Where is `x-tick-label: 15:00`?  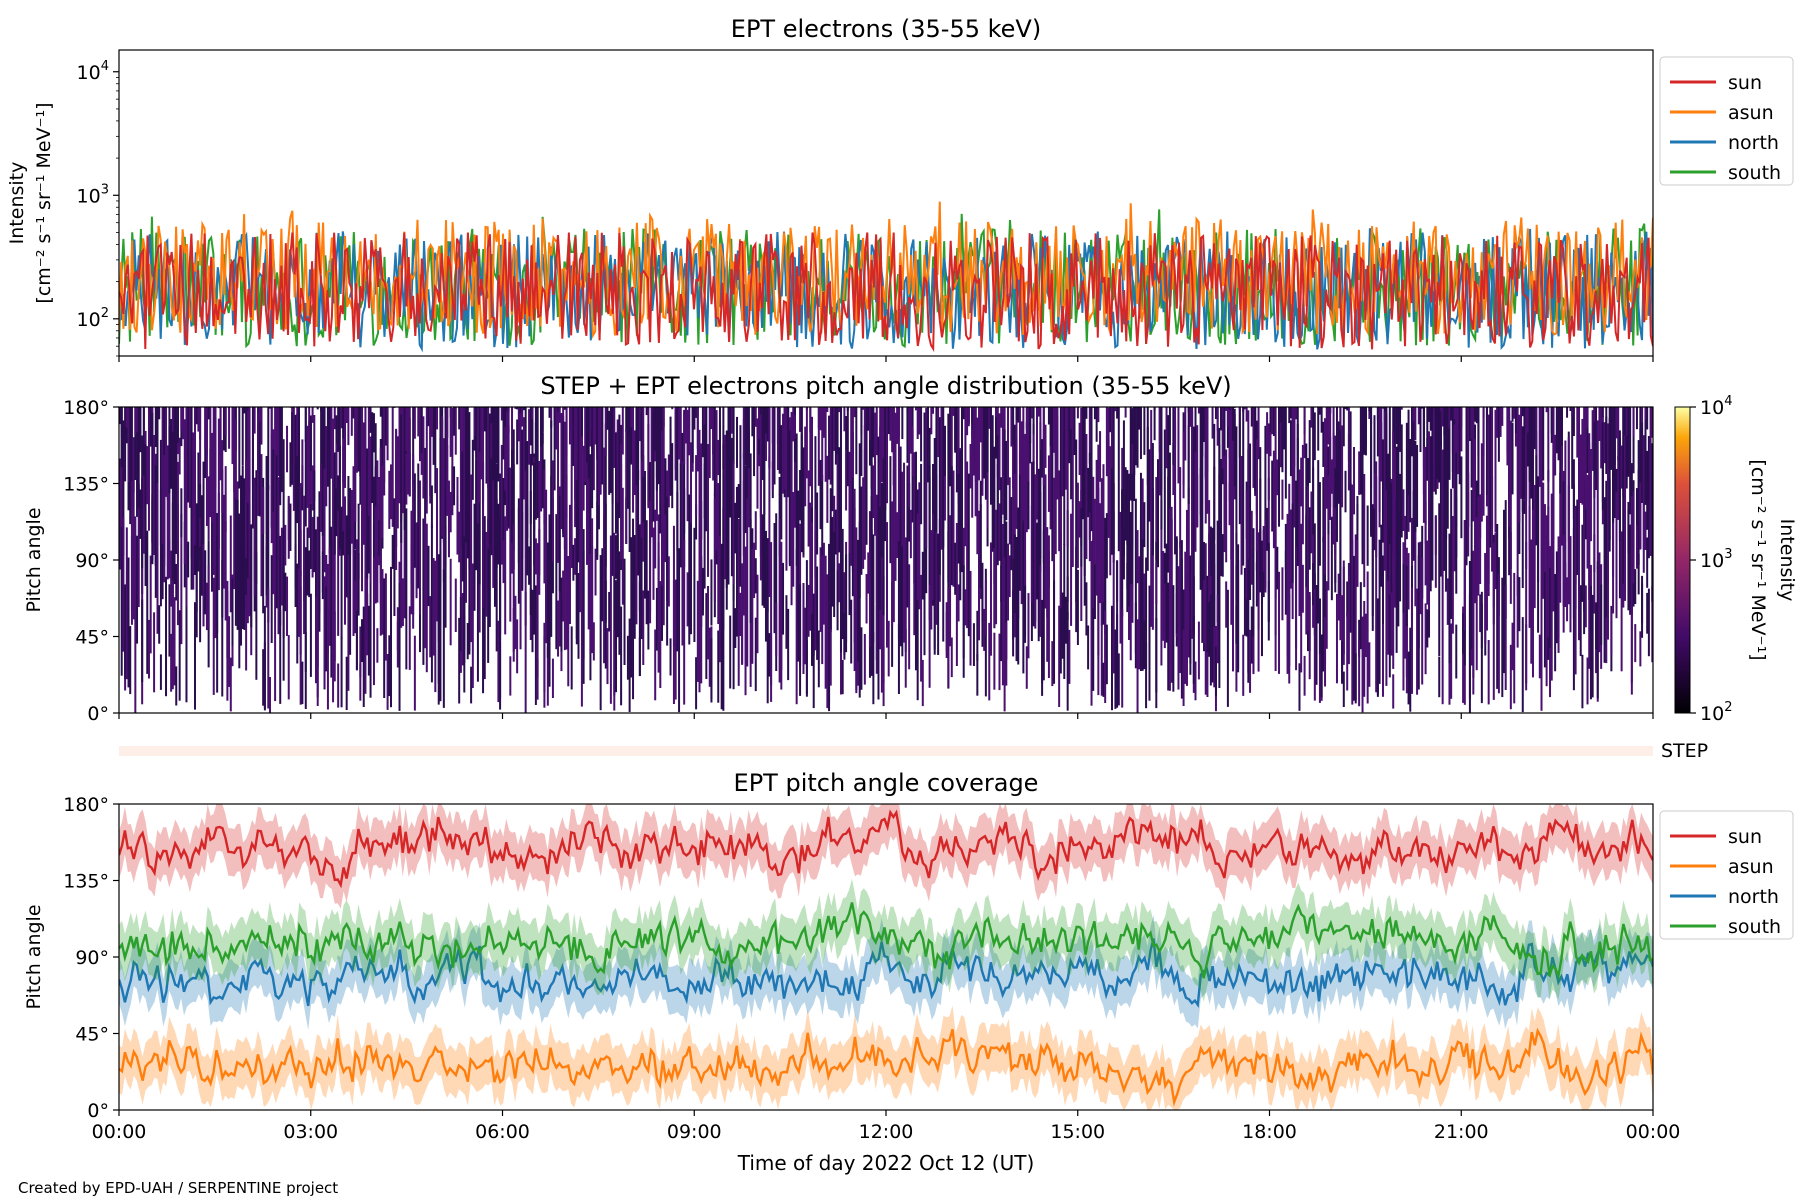 x-tick-label: 15:00 is located at coordinates (1077, 1132).